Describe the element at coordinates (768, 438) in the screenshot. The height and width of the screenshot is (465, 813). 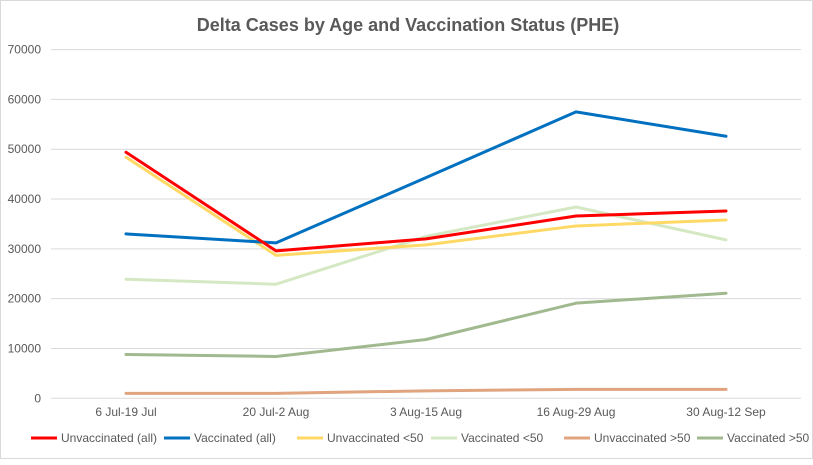
I see `legend-label: Vaccinated >50` at that location.